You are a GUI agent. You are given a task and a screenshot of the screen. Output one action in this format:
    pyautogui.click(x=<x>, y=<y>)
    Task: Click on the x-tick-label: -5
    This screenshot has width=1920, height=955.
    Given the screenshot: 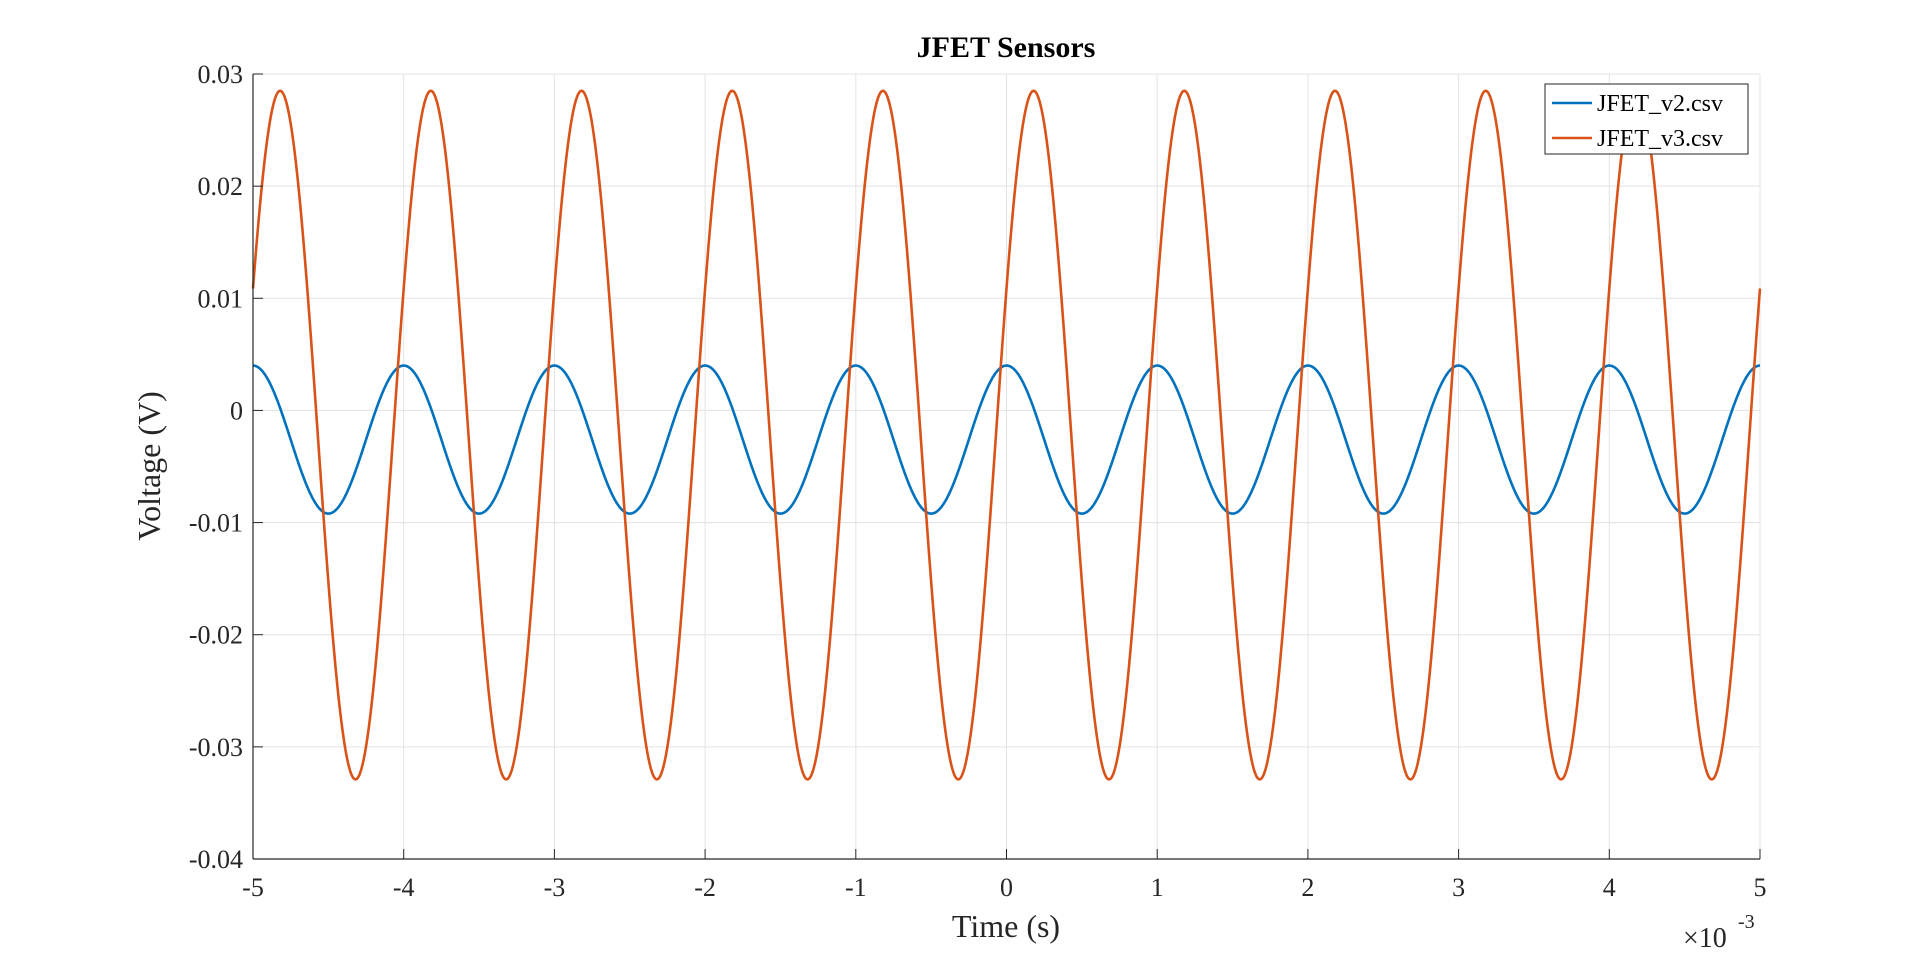 What is the action you would take?
    pyautogui.click(x=253, y=887)
    